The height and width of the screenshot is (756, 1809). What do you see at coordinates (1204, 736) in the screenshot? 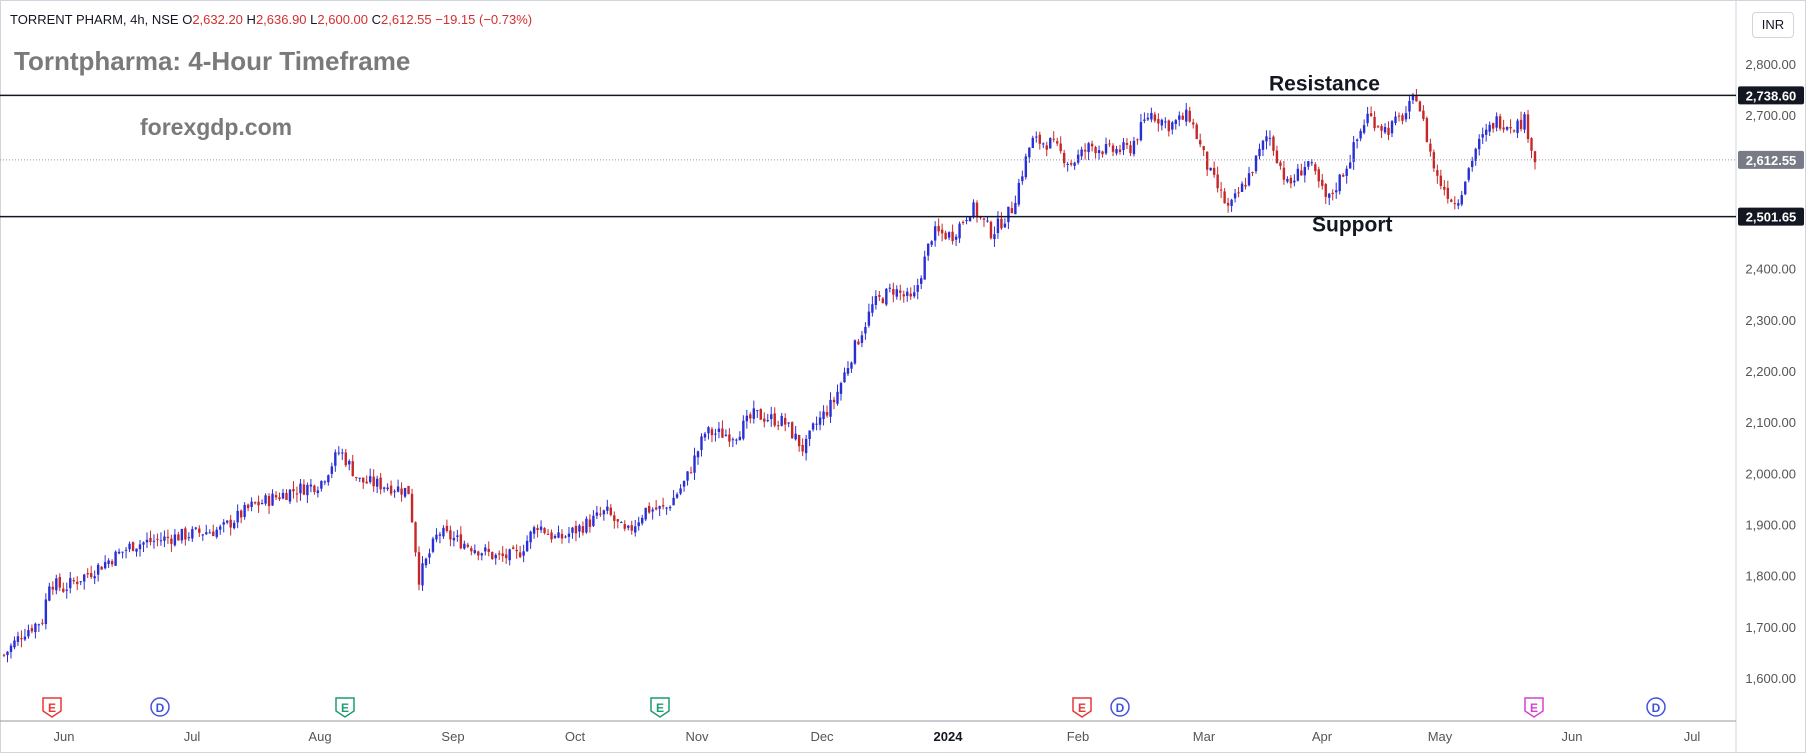
I see `x-tick-label: Mar` at bounding box center [1204, 736].